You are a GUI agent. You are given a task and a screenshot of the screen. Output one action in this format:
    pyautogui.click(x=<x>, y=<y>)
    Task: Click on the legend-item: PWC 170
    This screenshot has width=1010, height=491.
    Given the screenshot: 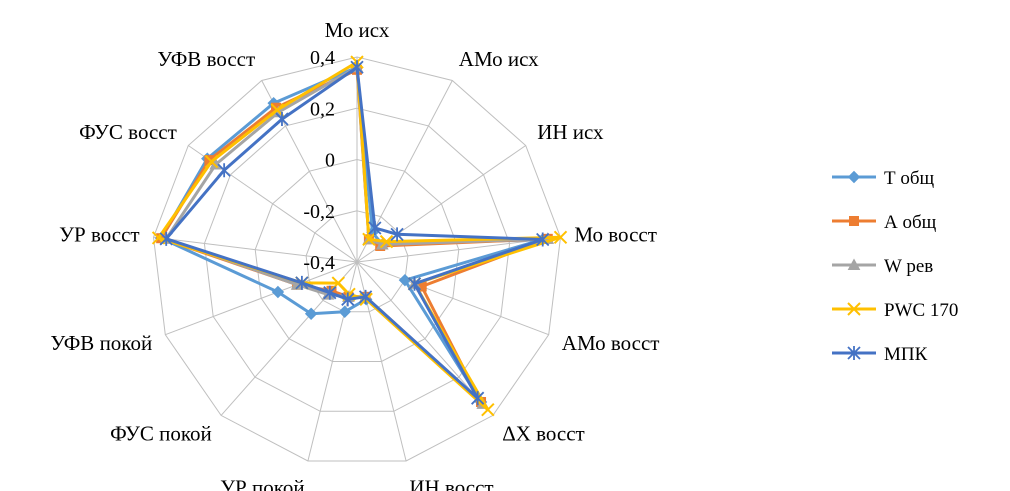 What is the action you would take?
    pyautogui.click(x=895, y=310)
    